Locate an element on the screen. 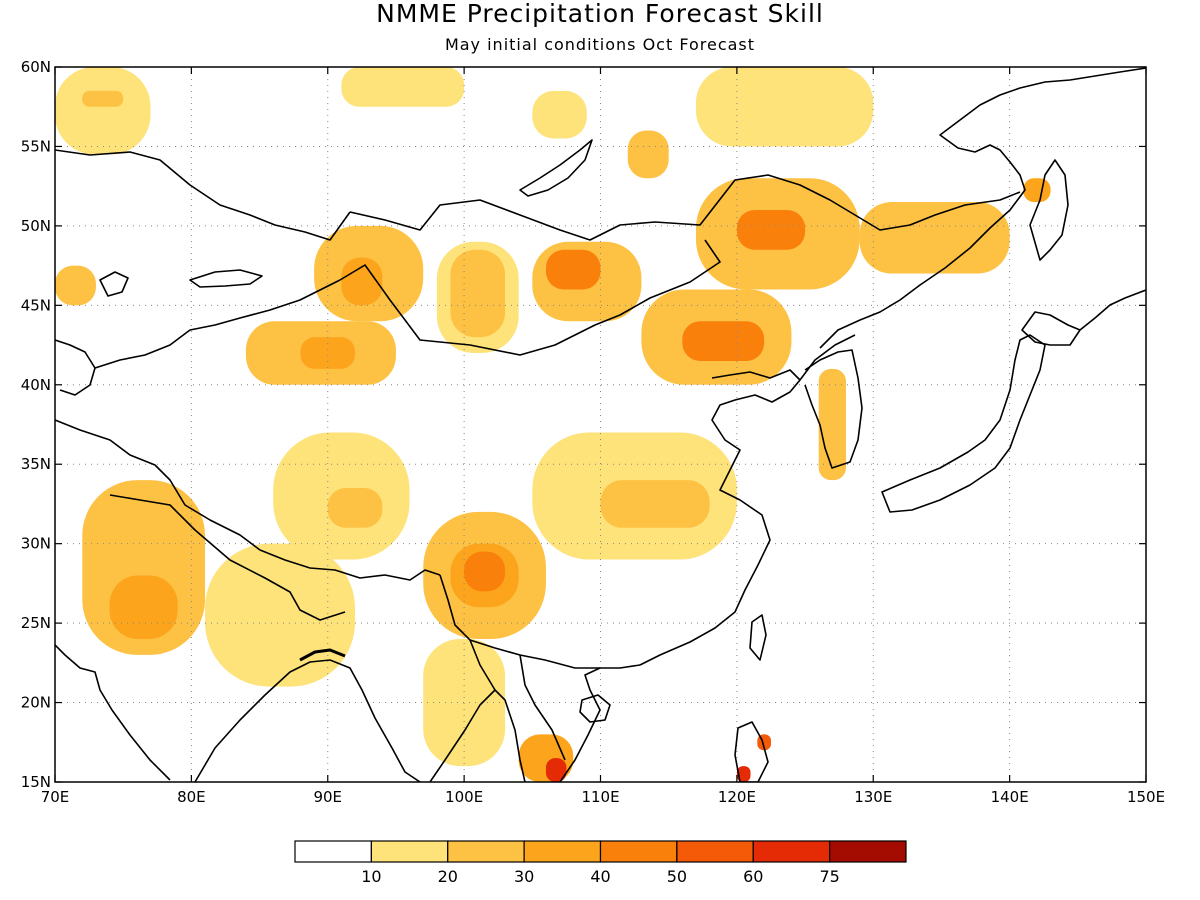 The image size is (1200, 900). skill-region-tianshan-core is located at coordinates (328, 353).